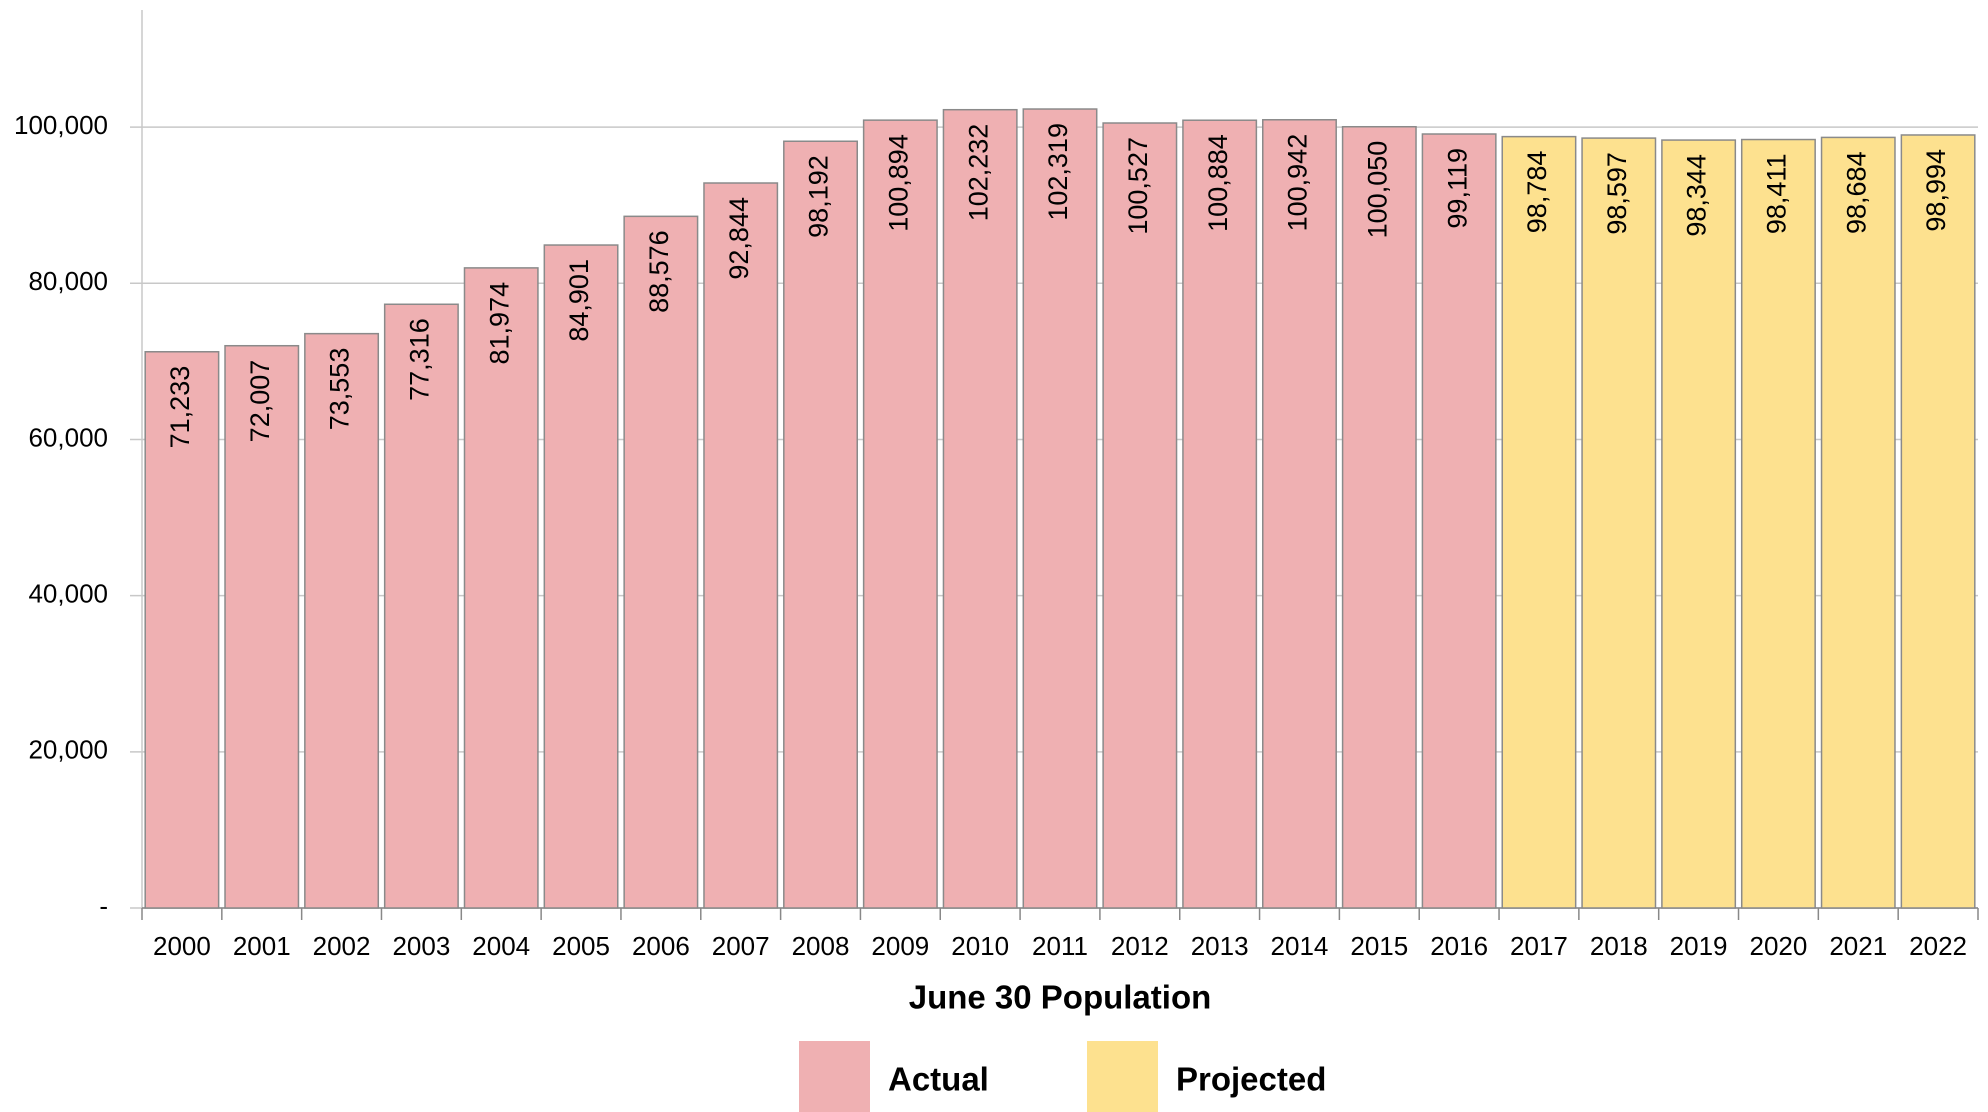 This screenshot has width=1988, height=1112. What do you see at coordinates (659, 271) in the screenshot?
I see `value-label: 88,576` at bounding box center [659, 271].